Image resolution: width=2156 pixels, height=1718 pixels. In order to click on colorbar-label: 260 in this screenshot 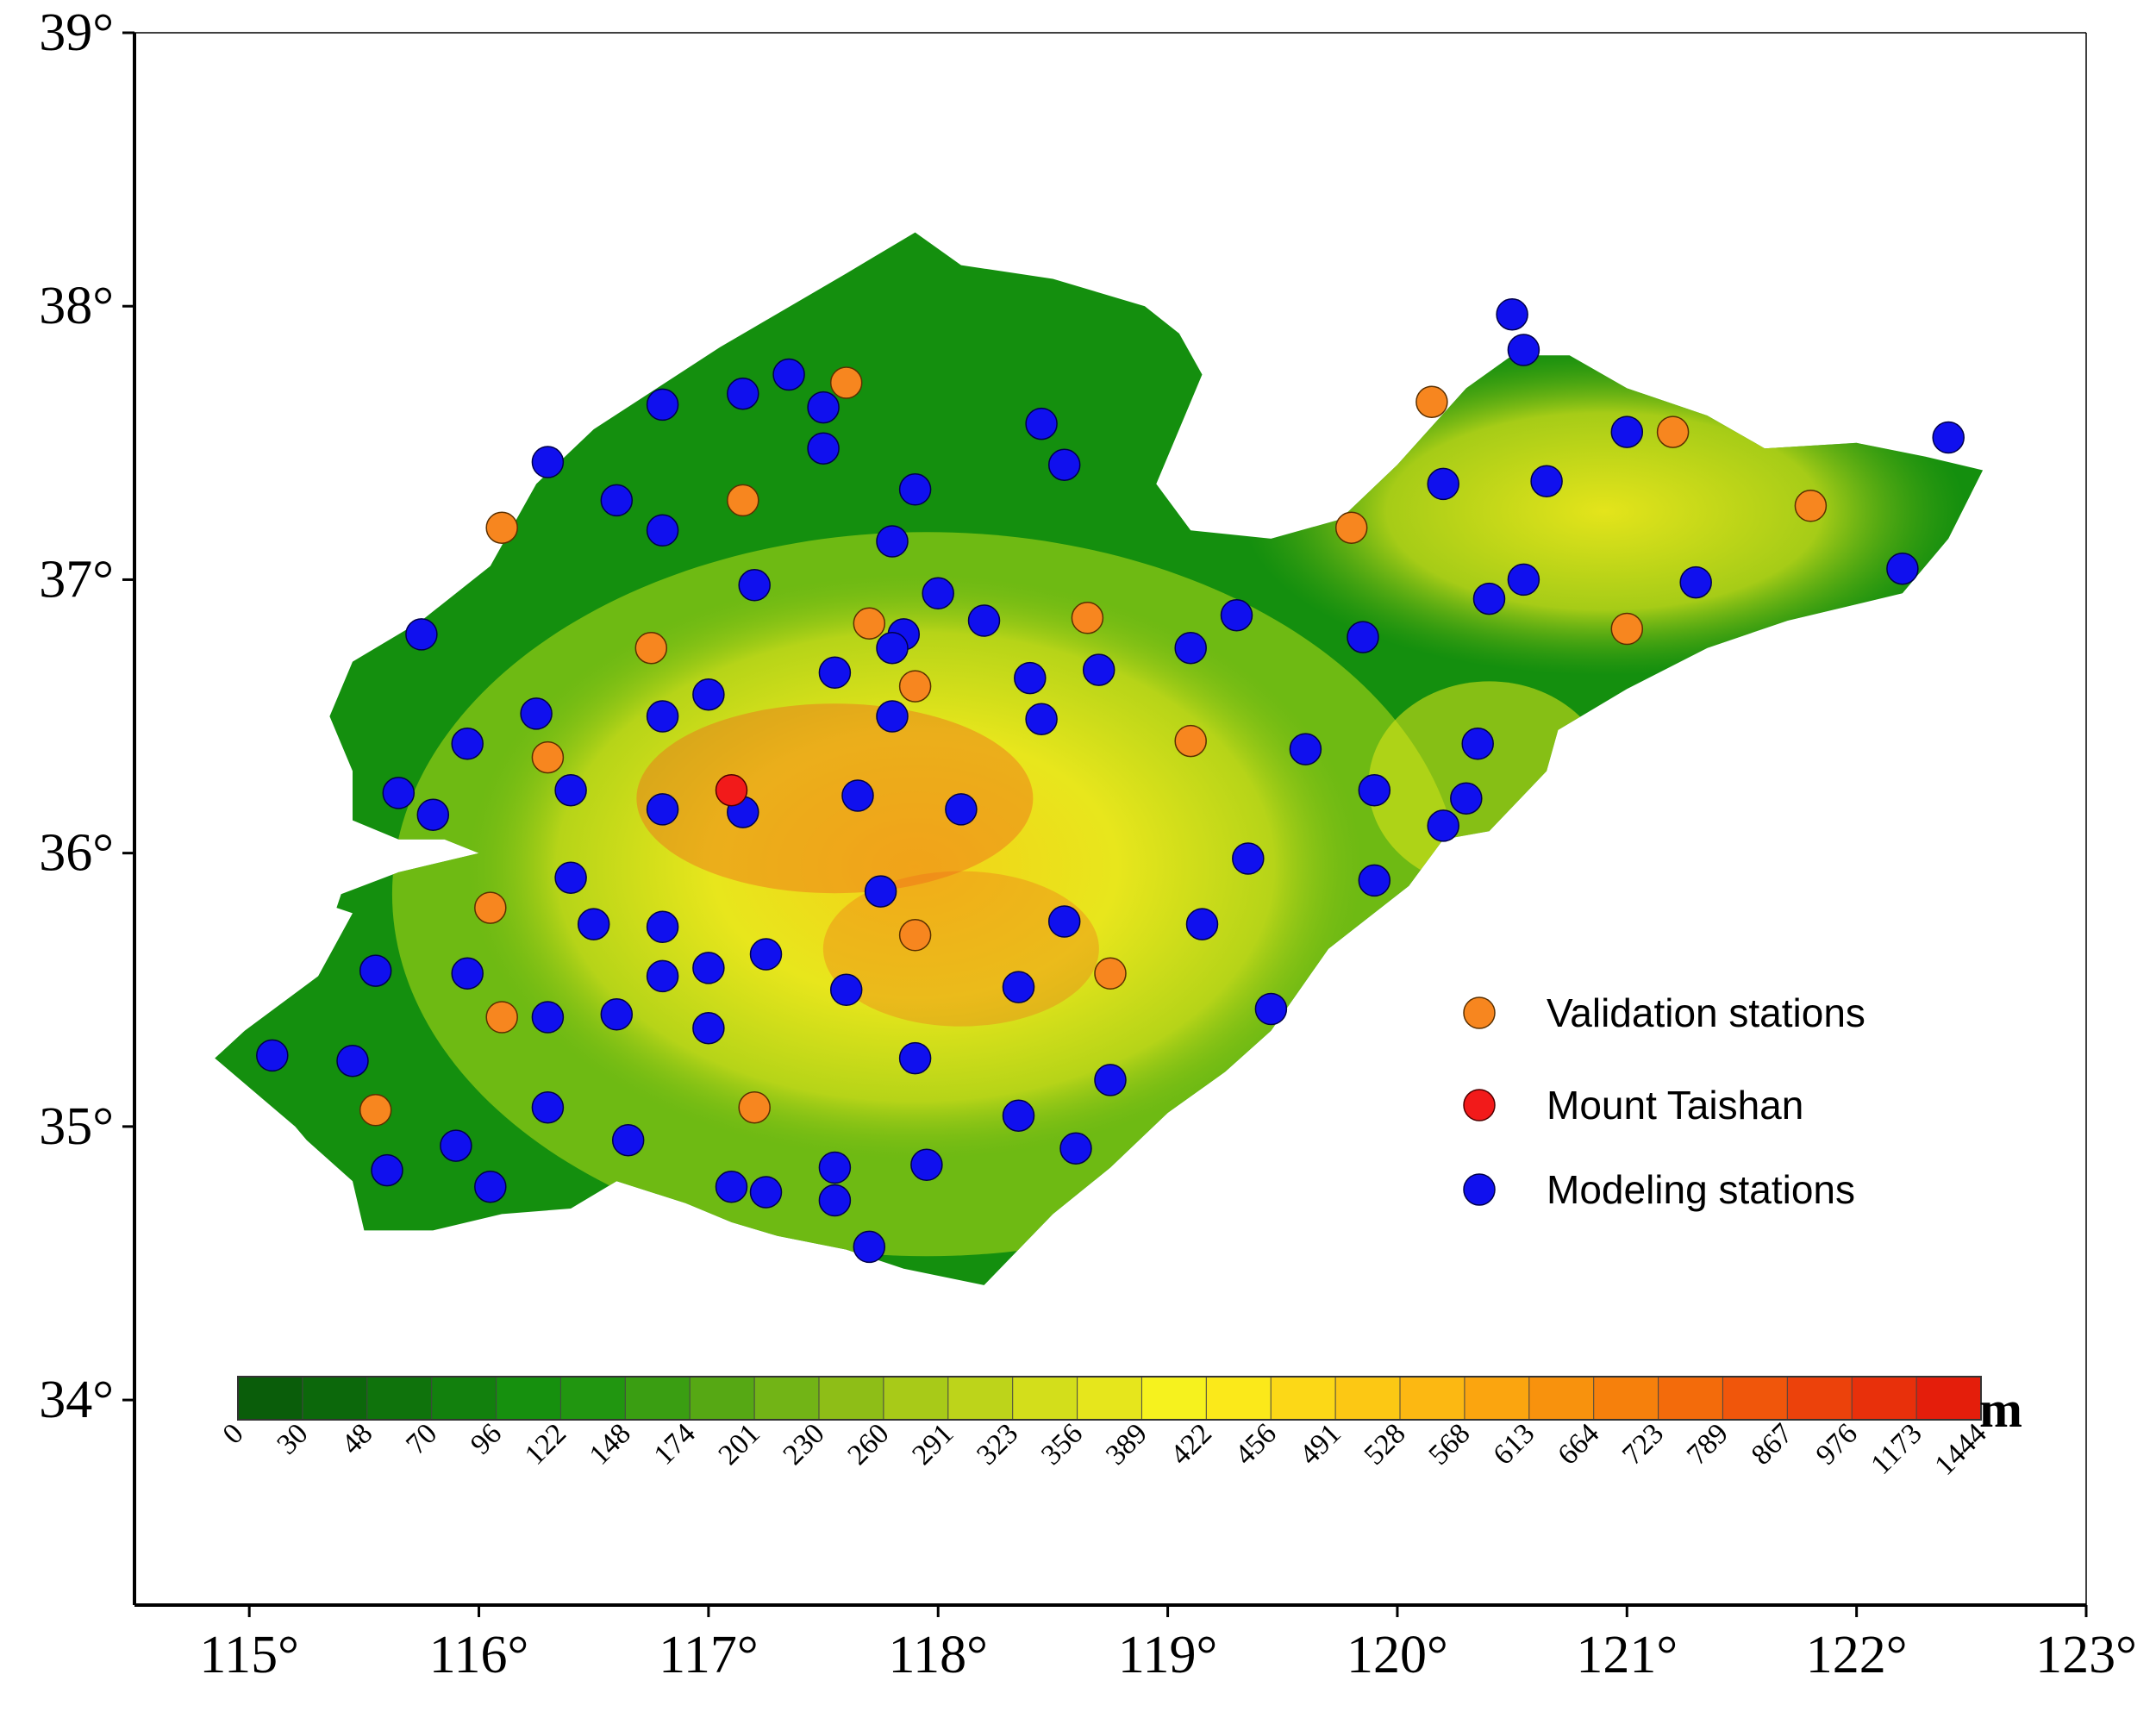, I will do `click(868, 1444)`.